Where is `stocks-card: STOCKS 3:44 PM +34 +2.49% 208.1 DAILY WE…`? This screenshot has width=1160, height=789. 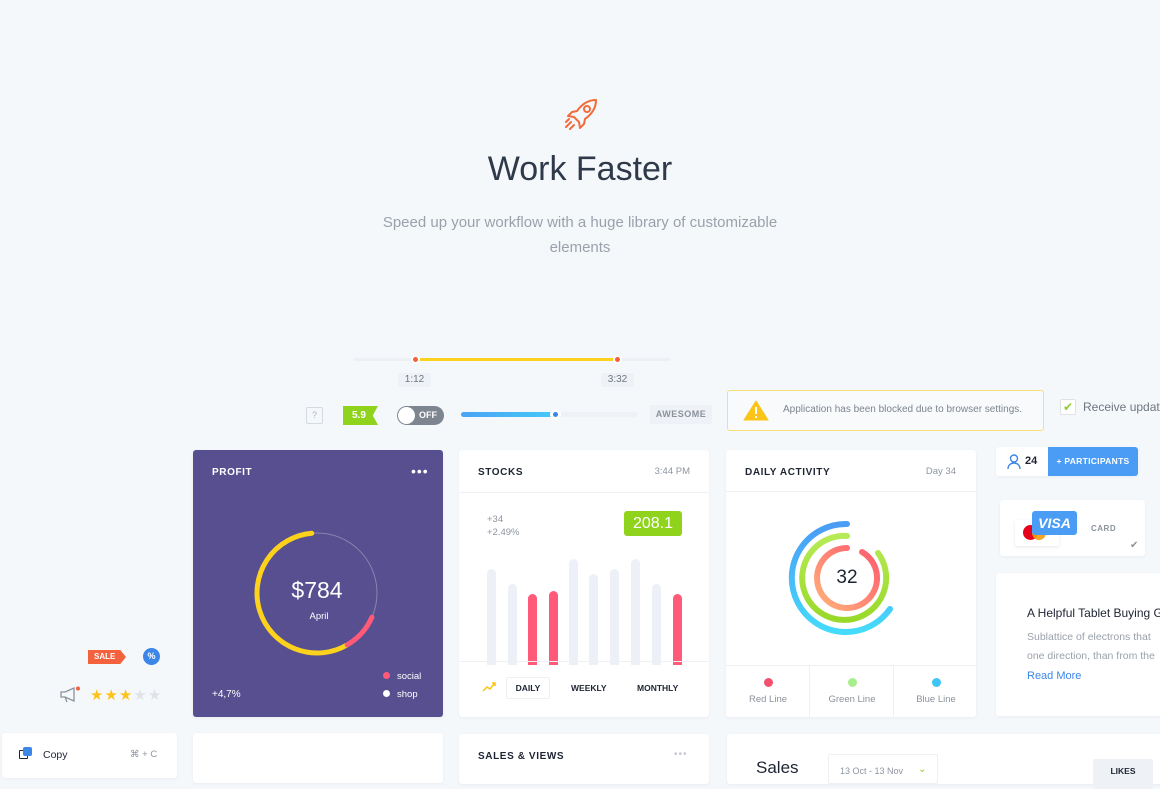 stocks-card: STOCKS 3:44 PM +34 +2.49% 208.1 DAILY WE… is located at coordinates (584, 583).